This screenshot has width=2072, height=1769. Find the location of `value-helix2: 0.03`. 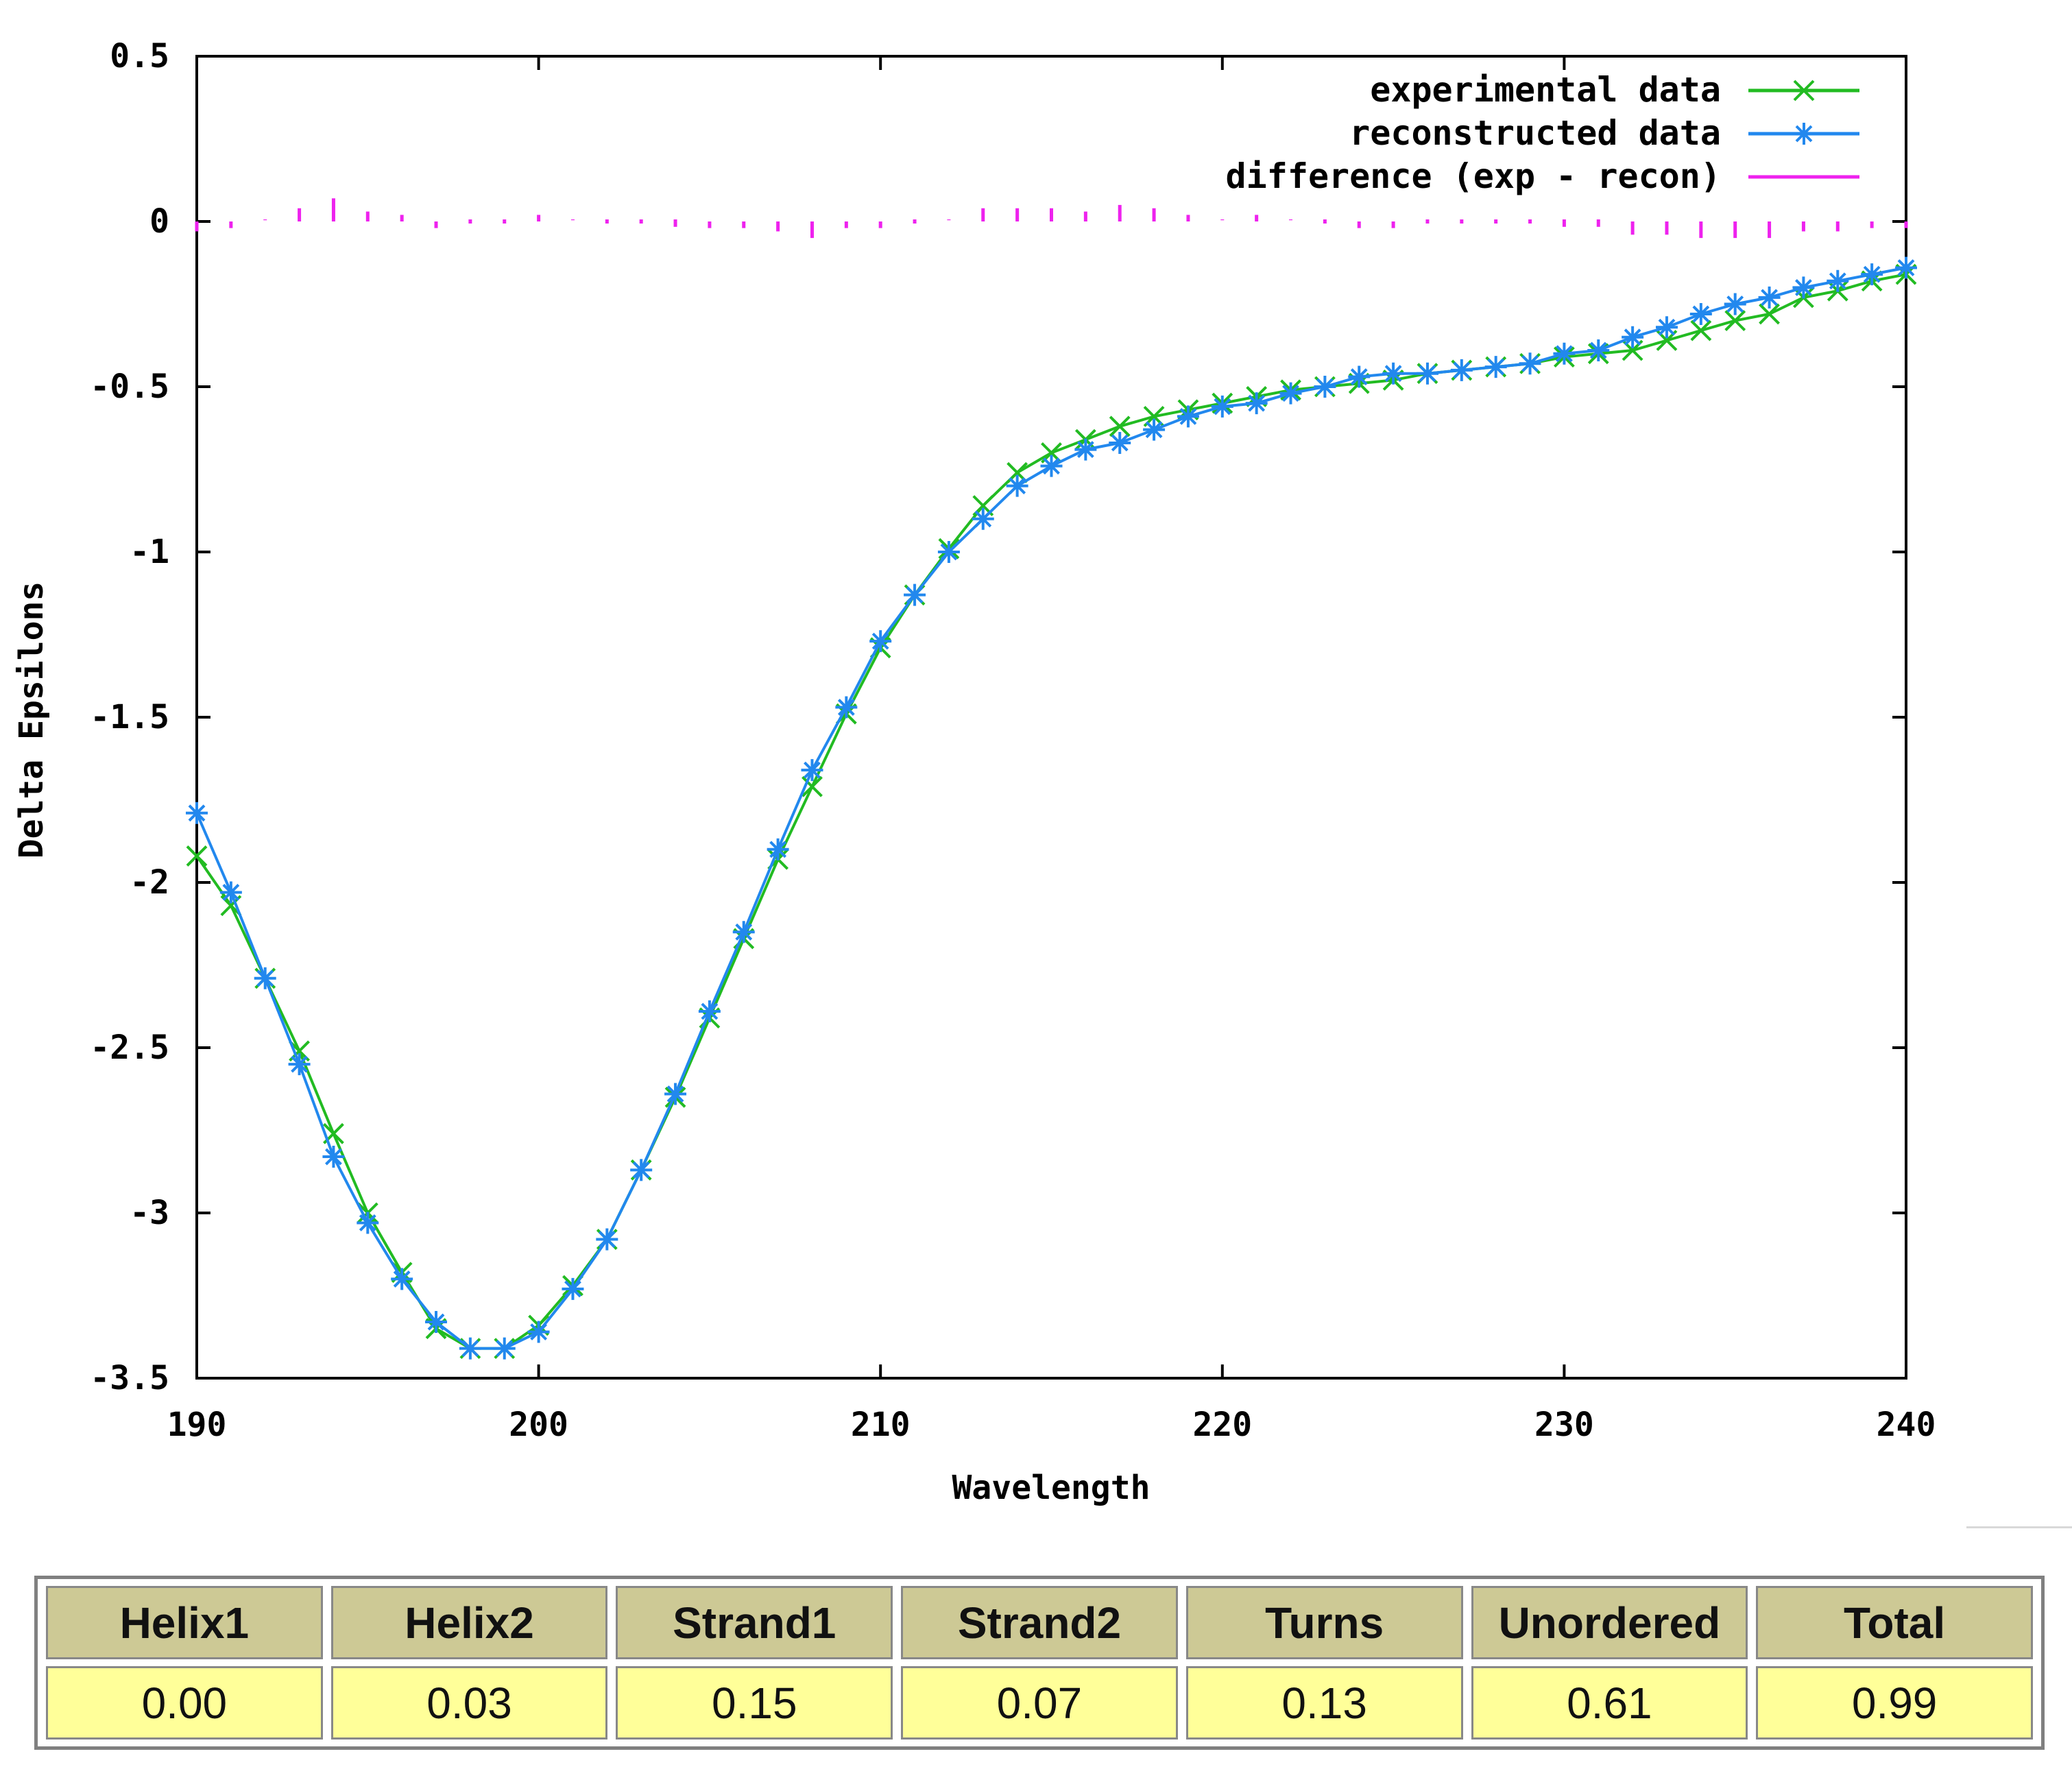

value-helix2: 0.03 is located at coordinates (469, 1703).